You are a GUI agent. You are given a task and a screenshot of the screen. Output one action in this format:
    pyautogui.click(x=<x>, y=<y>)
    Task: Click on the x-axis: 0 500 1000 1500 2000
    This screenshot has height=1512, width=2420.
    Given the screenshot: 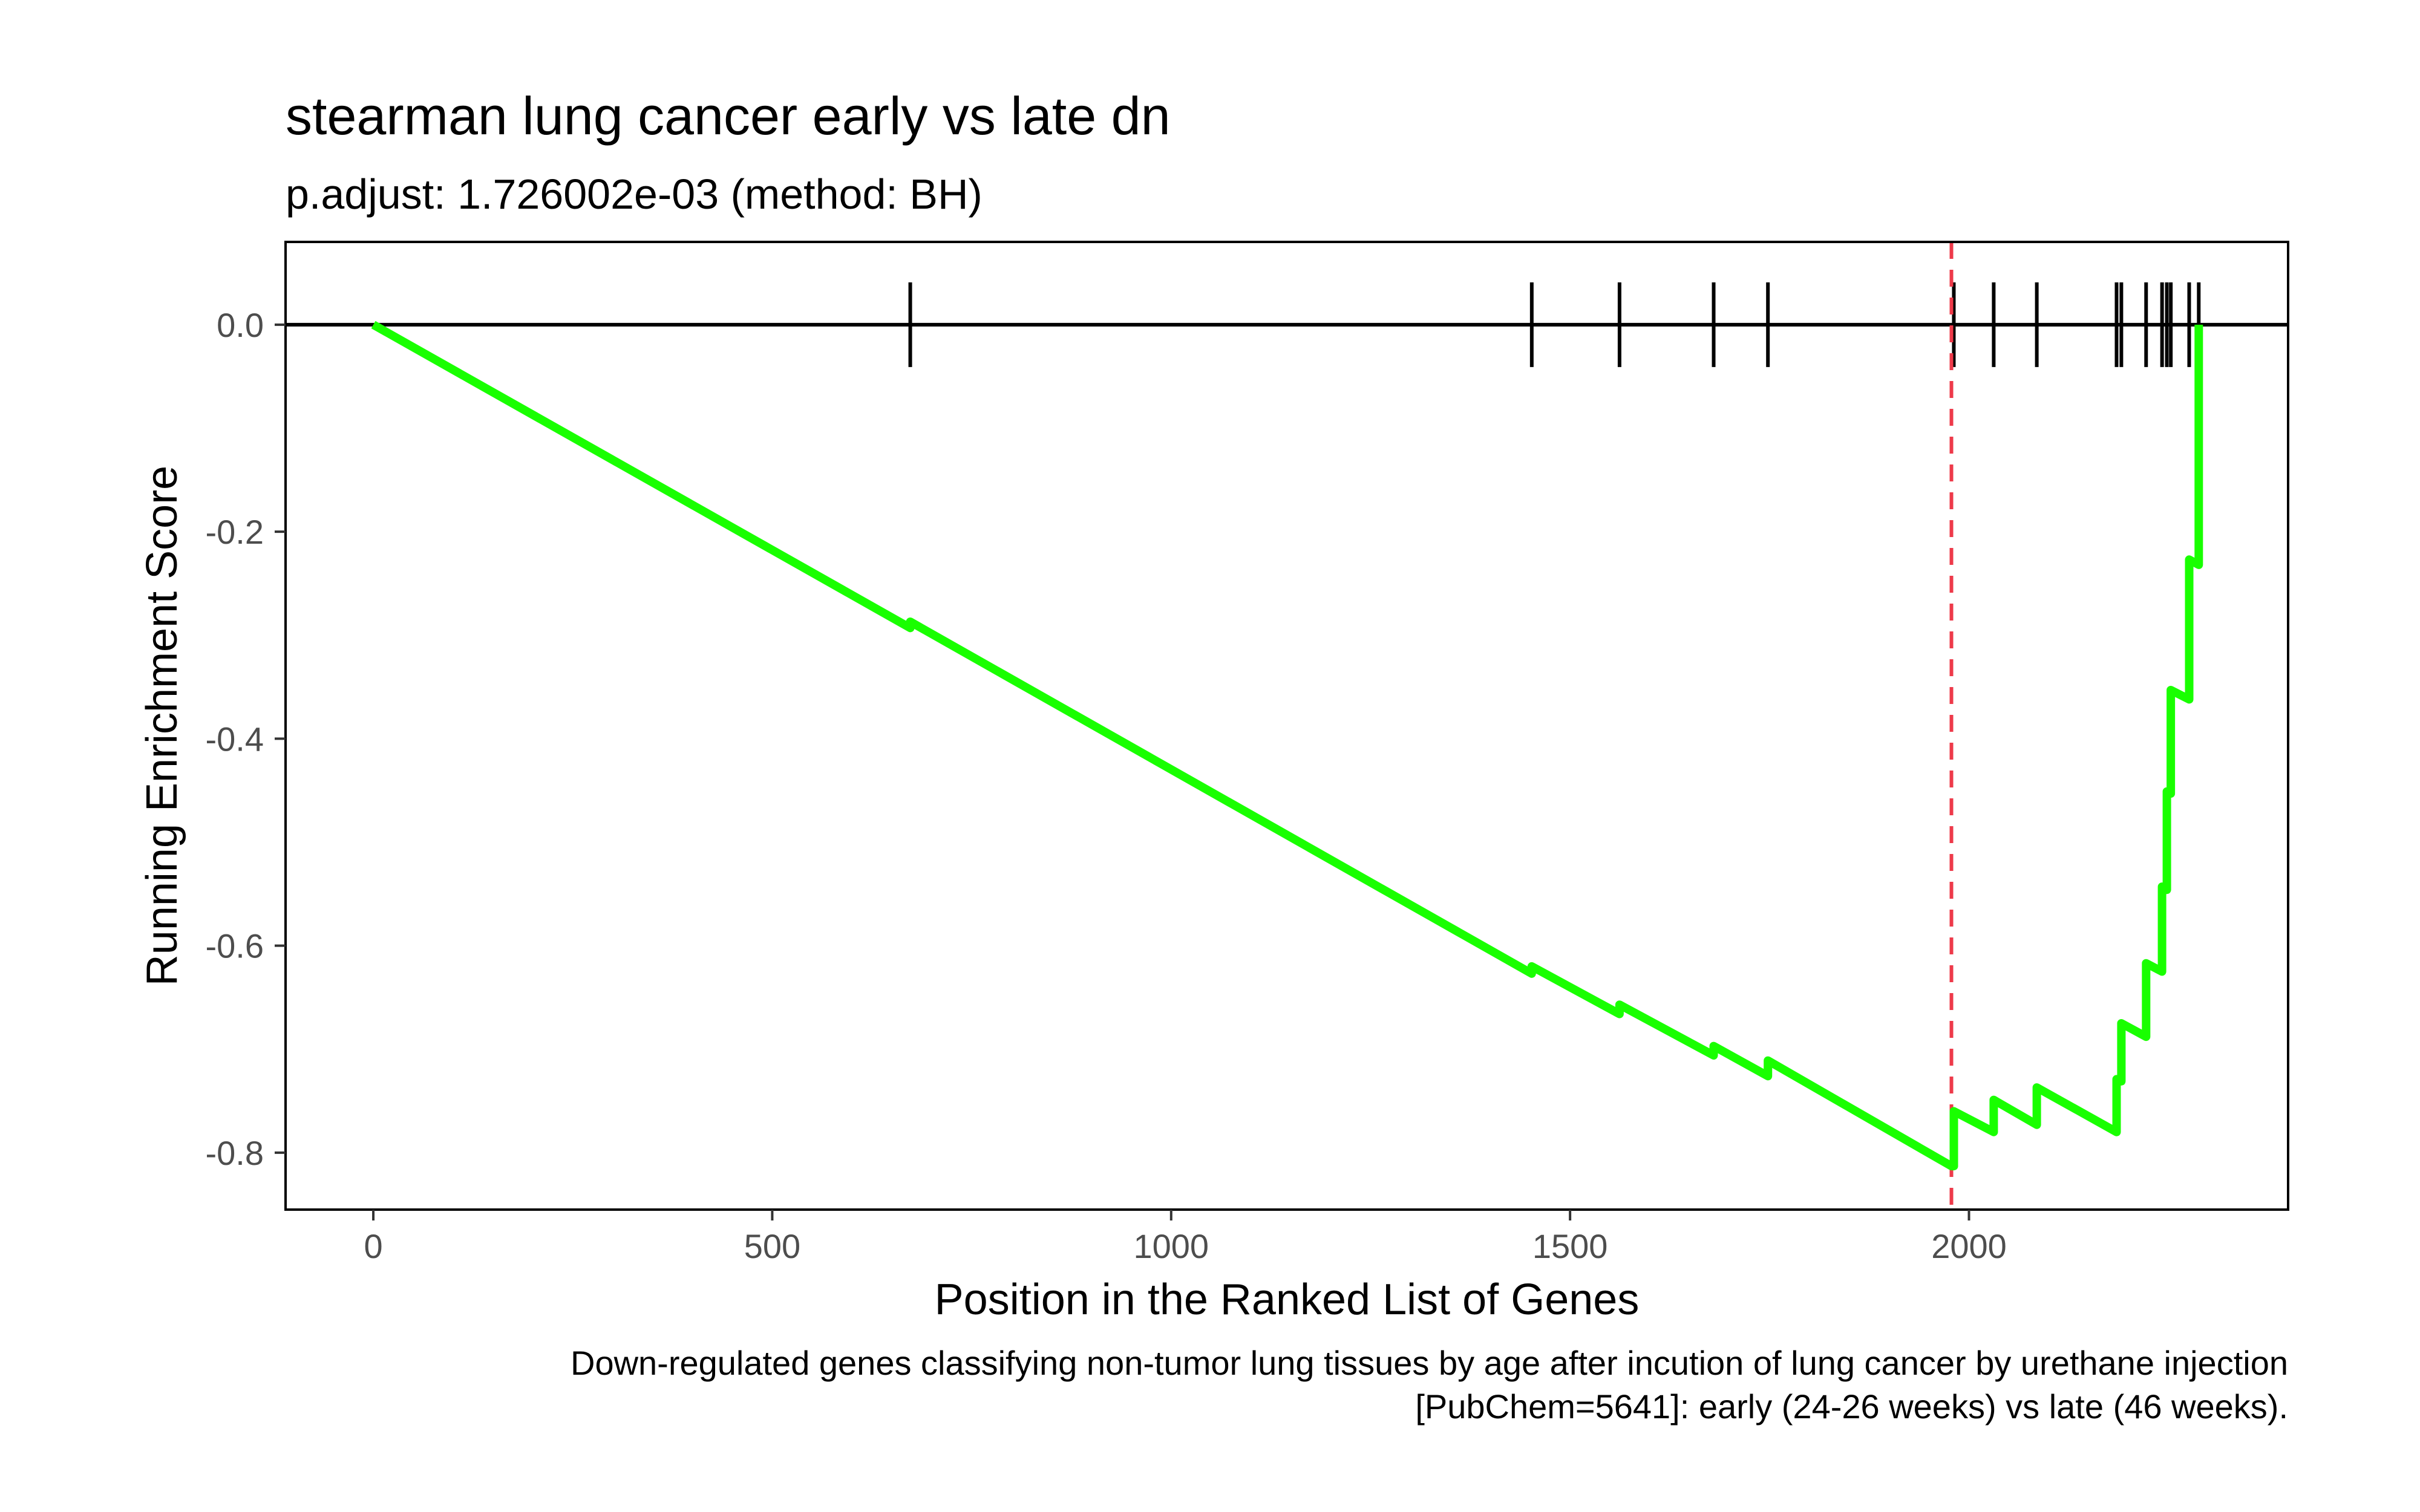 What is the action you would take?
    pyautogui.click(x=1185, y=1237)
    